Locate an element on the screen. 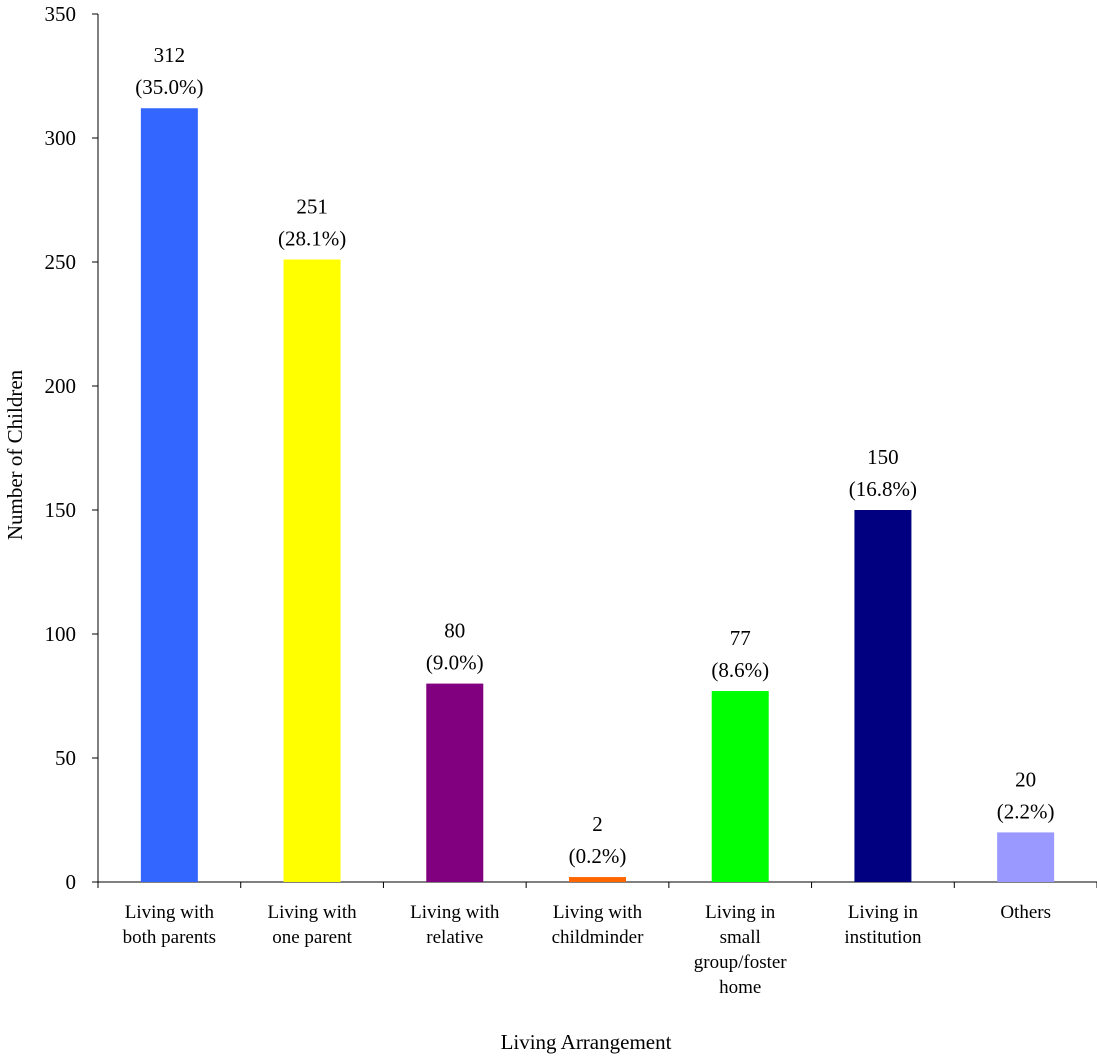 The height and width of the screenshot is (1064, 1097). y-tick-label: 0 is located at coordinates (71, 882).